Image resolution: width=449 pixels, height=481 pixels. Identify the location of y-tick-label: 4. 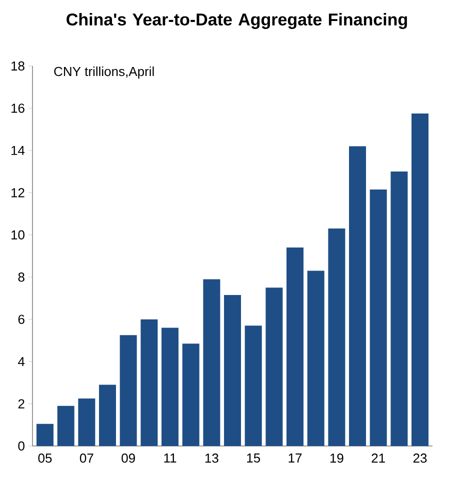
(21, 361).